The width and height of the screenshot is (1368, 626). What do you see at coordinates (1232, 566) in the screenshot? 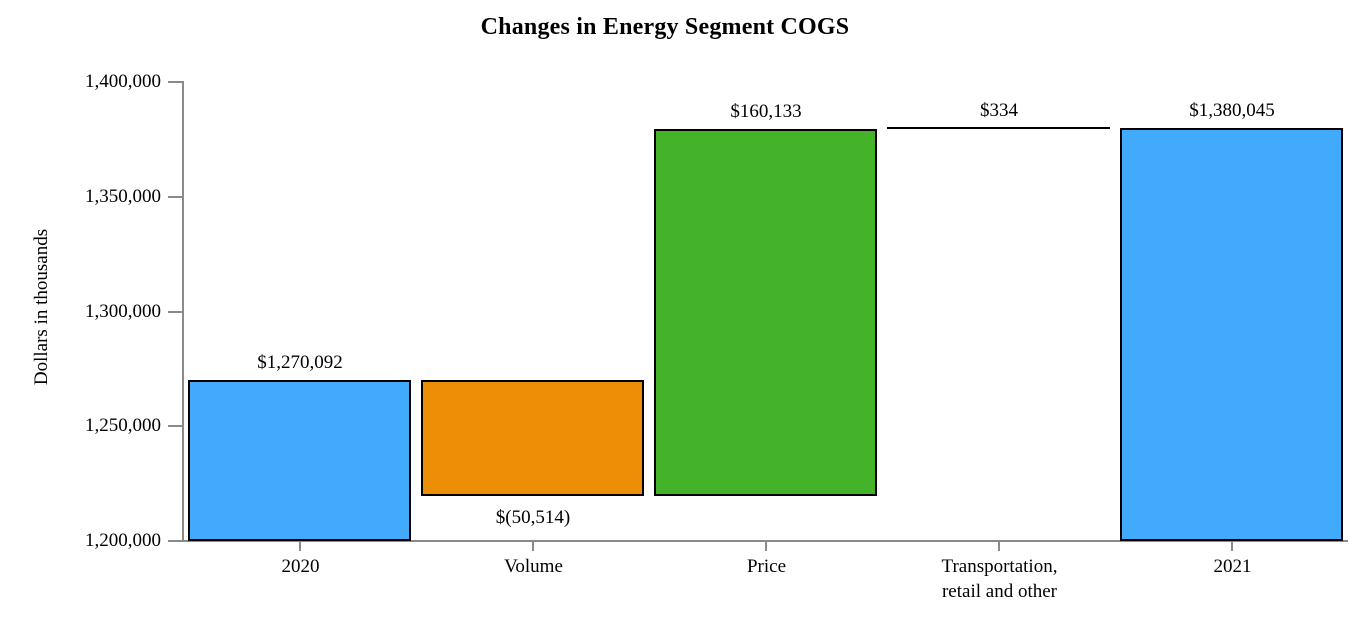
I see `x-tick-label-5: 2021` at bounding box center [1232, 566].